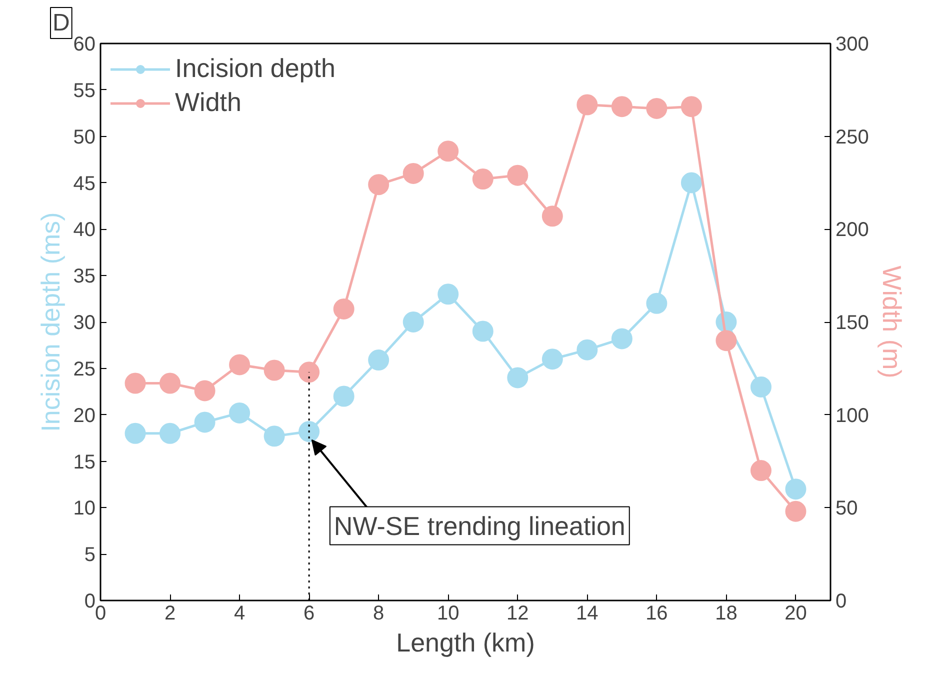  I want to click on legend-label: Width, so click(208, 102).